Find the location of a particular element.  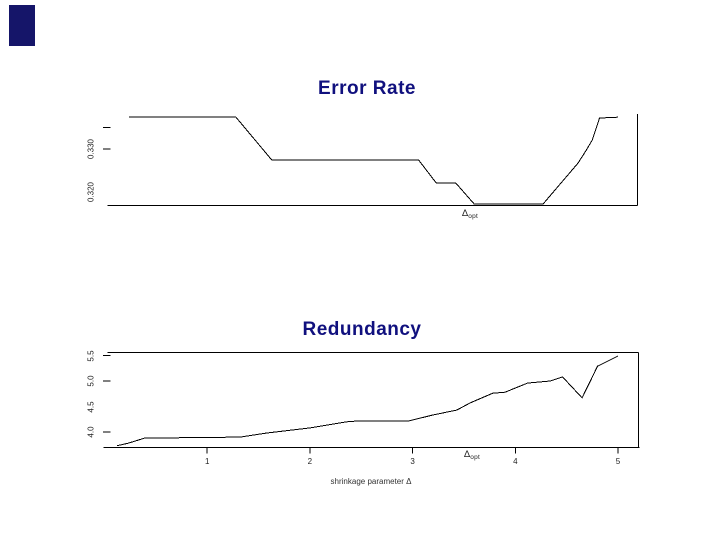

chart-title-error-rate: Error Rate is located at coordinates (367, 88).